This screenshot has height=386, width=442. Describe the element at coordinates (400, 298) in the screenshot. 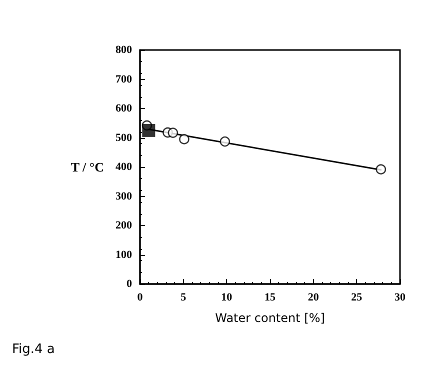

I see `x-tick-label: 30` at that location.